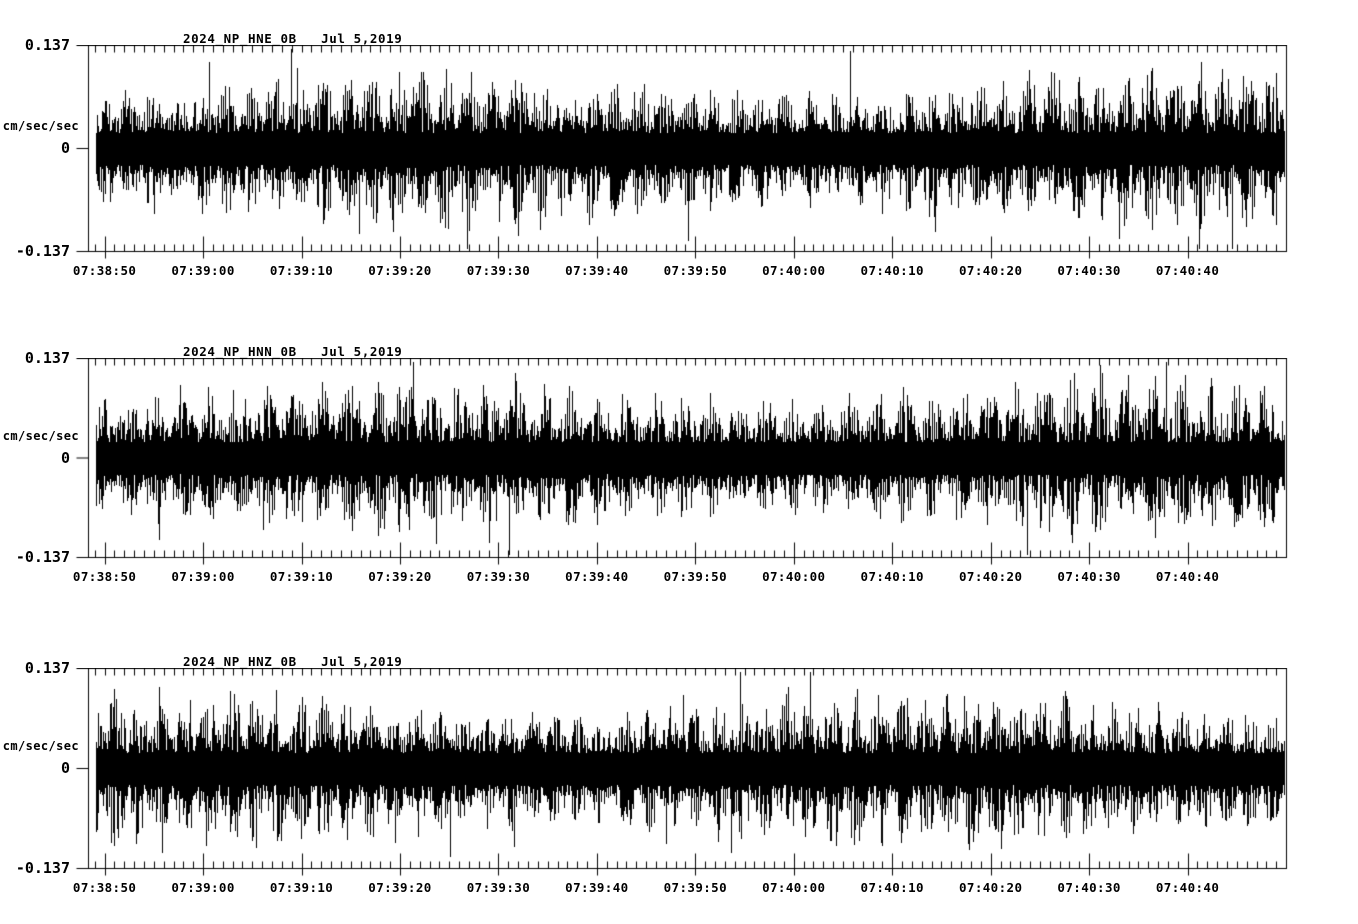  What do you see at coordinates (293, 661) in the screenshot?
I see `panel-title-hnz: 2024_NP_HNZ_0B Jul 5,2019` at bounding box center [293, 661].